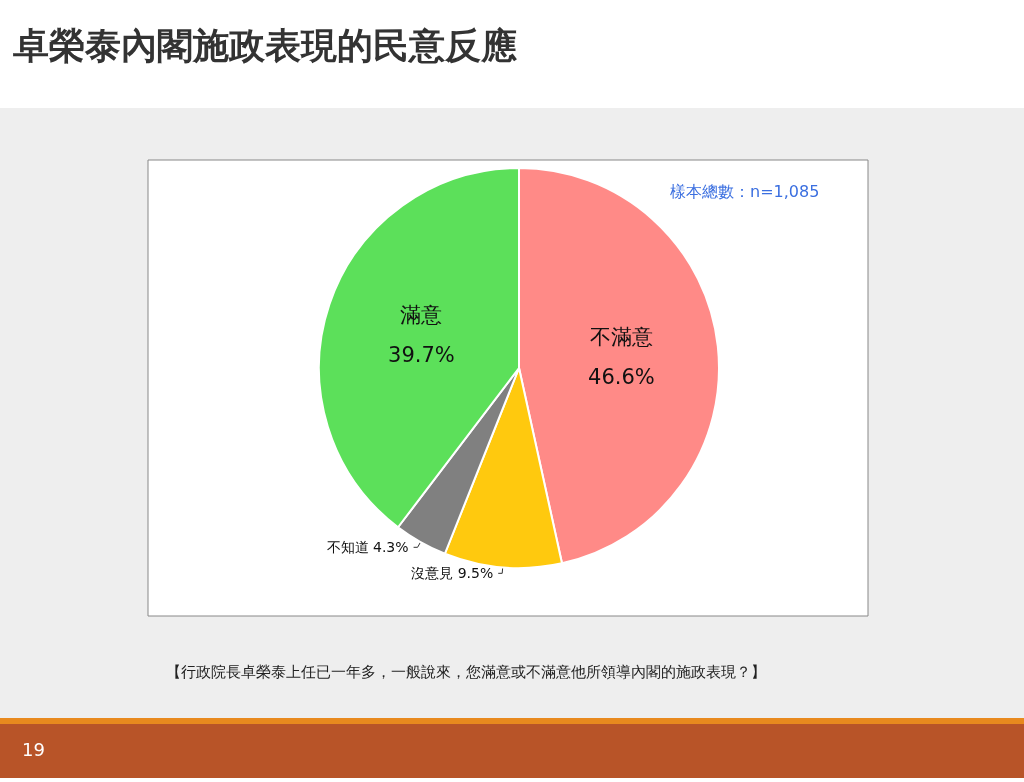 This screenshot has height=782, width=1024. Describe the element at coordinates (745, 191) in the screenshot. I see `text: 樣本總數：n=1,085` at that location.